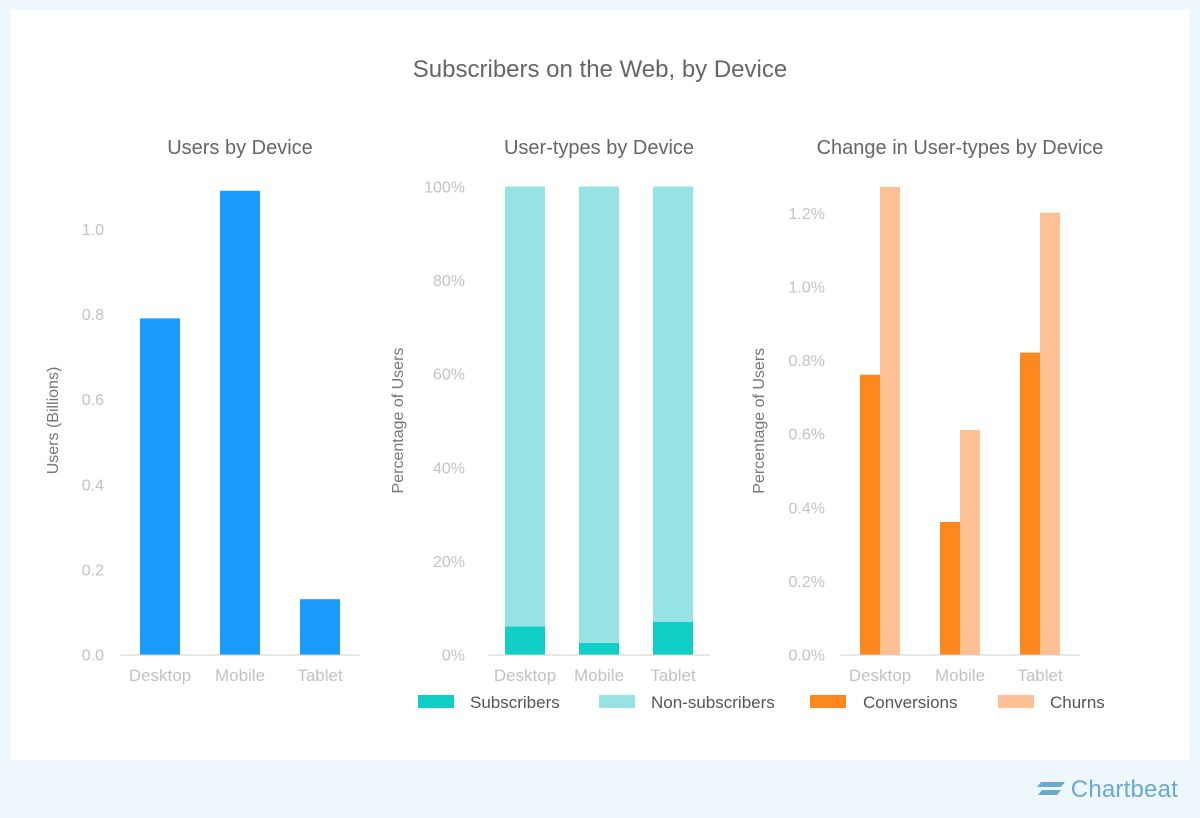 The width and height of the screenshot is (1200, 818). What do you see at coordinates (950, 588) in the screenshot?
I see `bar-conversions-mobile` at bounding box center [950, 588].